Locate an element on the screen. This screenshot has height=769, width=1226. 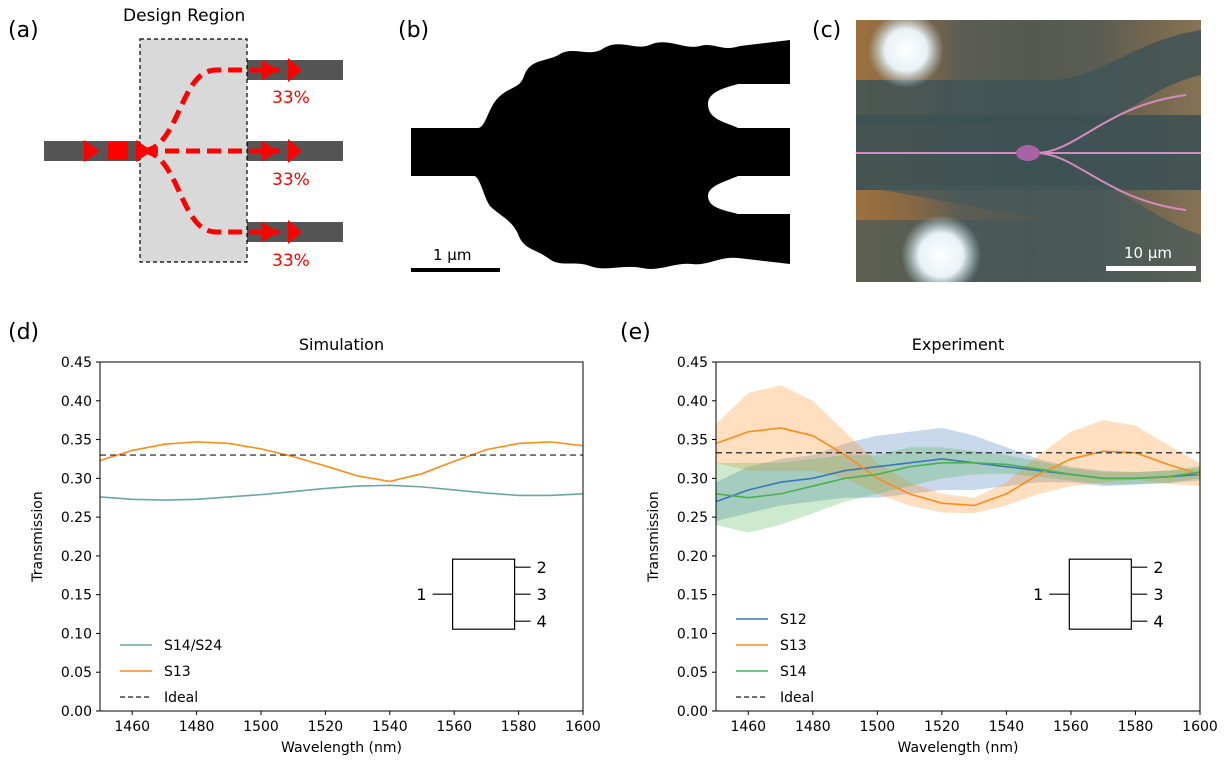
exp-xtick-label: 1600 is located at coordinates (1200, 727).